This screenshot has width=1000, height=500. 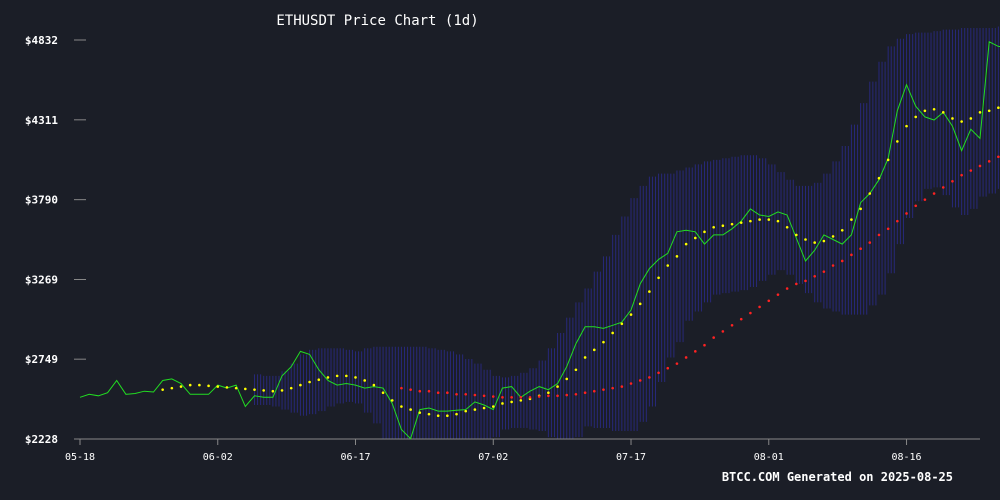 What do you see at coordinates (906, 457) in the screenshot?
I see `x-tick-label: 08-16` at bounding box center [906, 457].